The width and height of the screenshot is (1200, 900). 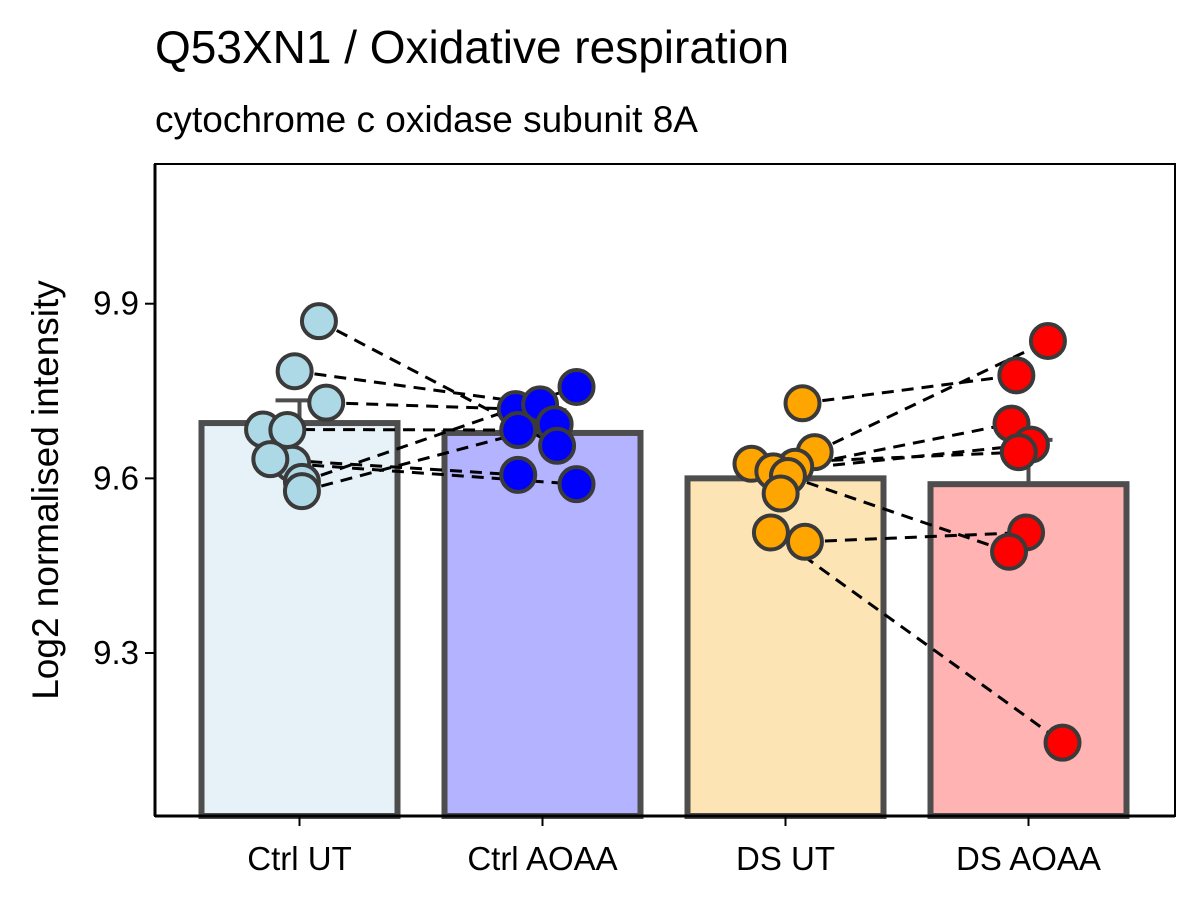 What do you see at coordinates (785, 858) in the screenshot?
I see `x-tick-label: DS UT` at bounding box center [785, 858].